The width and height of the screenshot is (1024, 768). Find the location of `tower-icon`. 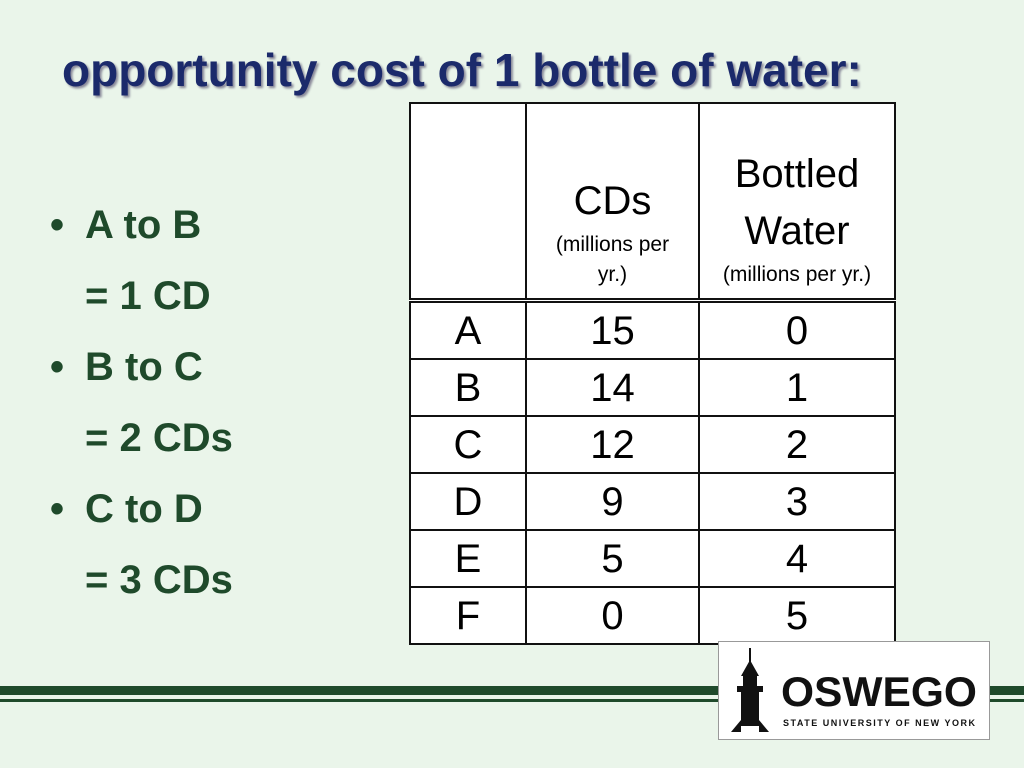

tower-icon is located at coordinates (750, 690).